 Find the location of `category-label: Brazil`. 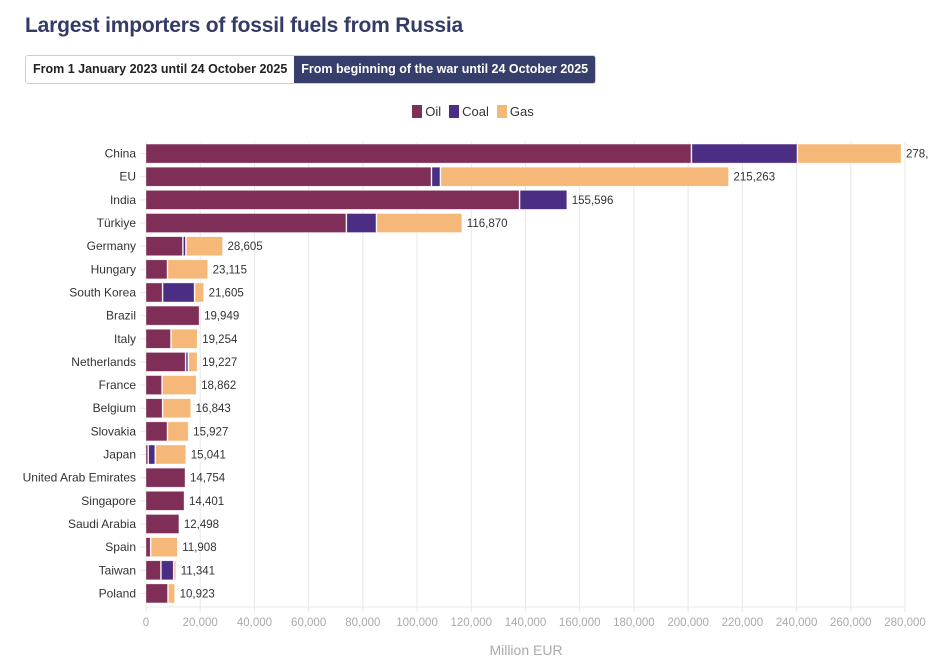

category-label: Brazil is located at coordinates (121, 316).